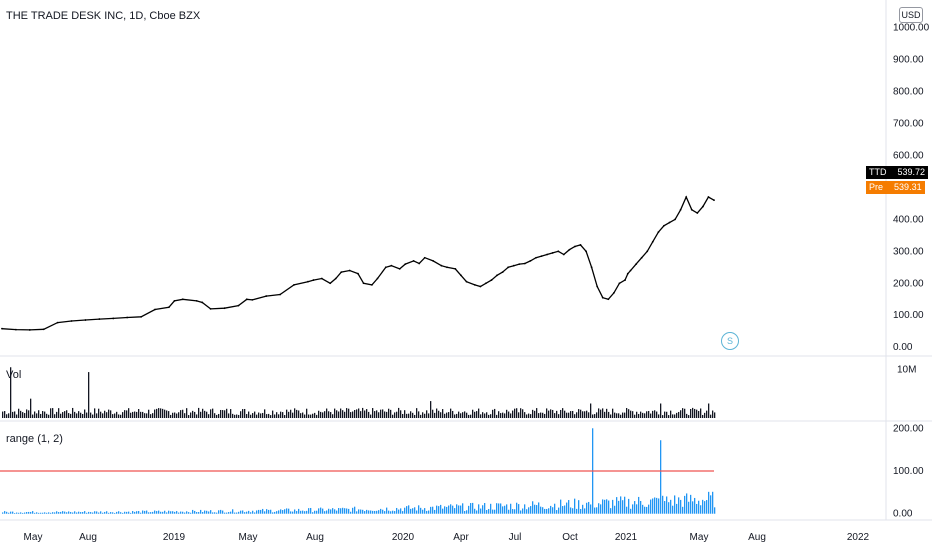 The height and width of the screenshot is (550, 932). What do you see at coordinates (911, 15) in the screenshot?
I see `currency-button: USD` at bounding box center [911, 15].